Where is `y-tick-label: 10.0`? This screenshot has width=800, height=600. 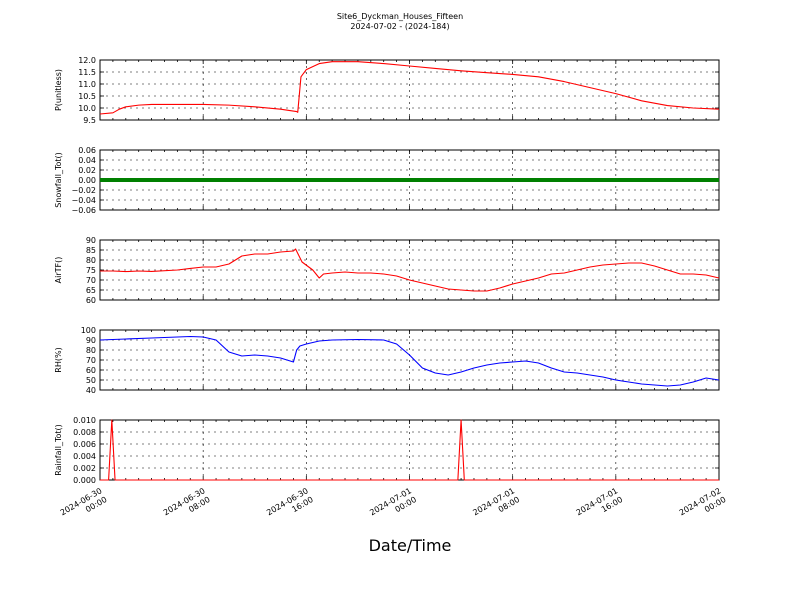
y-tick-label: 10.0 is located at coordinates (87, 108).